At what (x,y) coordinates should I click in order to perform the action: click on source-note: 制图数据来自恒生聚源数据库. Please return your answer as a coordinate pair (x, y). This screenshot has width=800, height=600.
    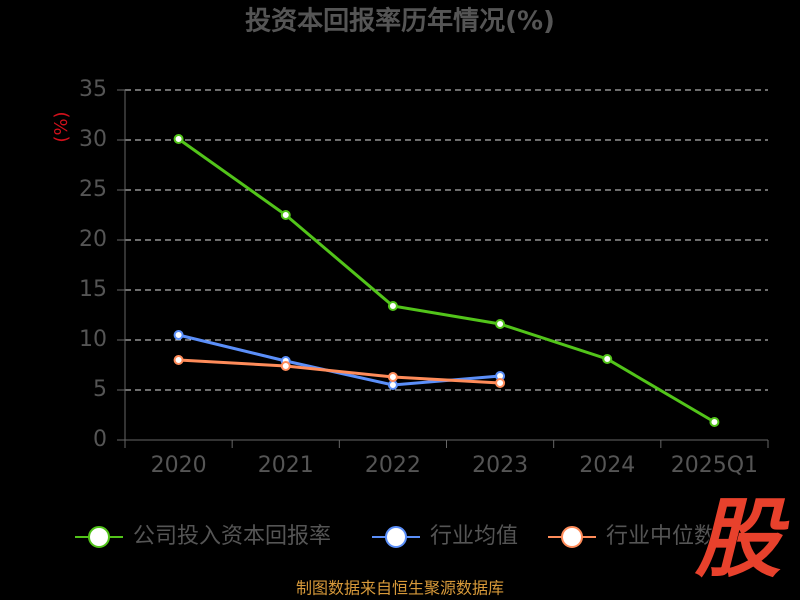
    Looking at the image, I should click on (400, 588).